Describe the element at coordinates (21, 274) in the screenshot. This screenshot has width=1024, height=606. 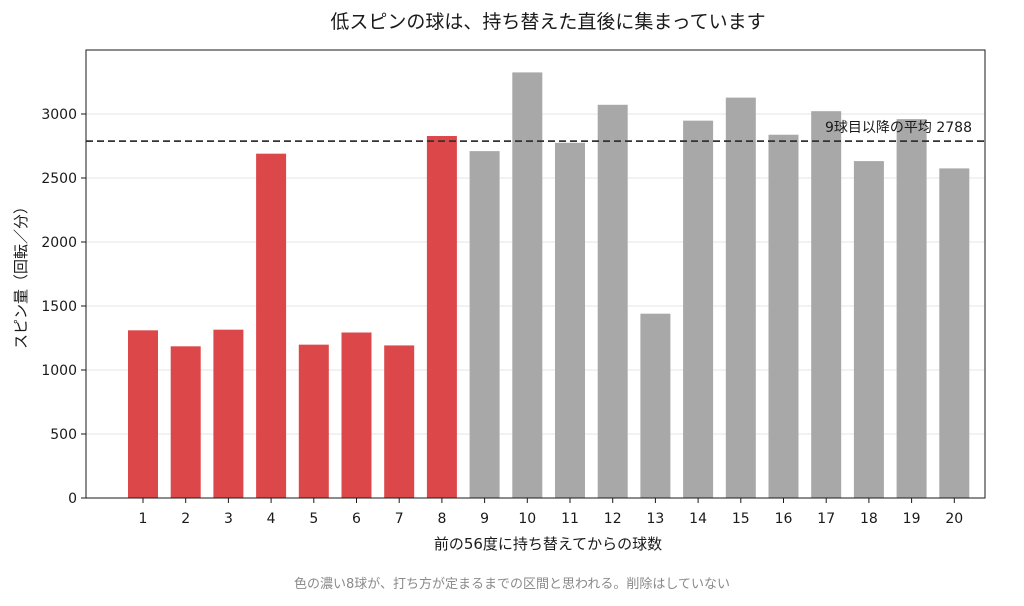
I see `y-axis-label: スピン量（回転／分）` at that location.